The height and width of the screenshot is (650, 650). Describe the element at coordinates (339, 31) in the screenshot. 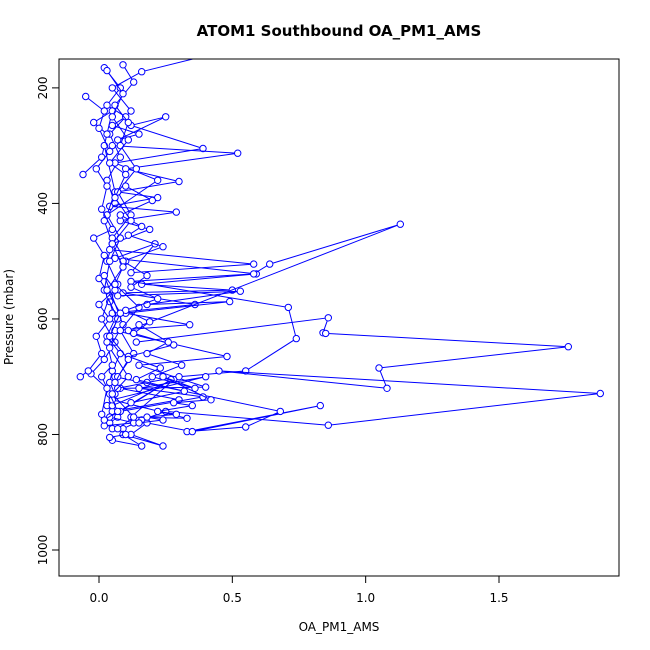

I see `chart-title: ATOM1 Southbound OA_PM1_AMS` at that location.